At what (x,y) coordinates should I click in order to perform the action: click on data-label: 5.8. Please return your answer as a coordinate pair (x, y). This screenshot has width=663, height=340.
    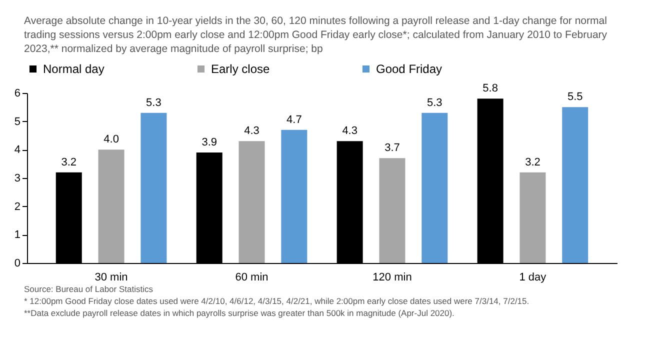
    Looking at the image, I should click on (490, 88).